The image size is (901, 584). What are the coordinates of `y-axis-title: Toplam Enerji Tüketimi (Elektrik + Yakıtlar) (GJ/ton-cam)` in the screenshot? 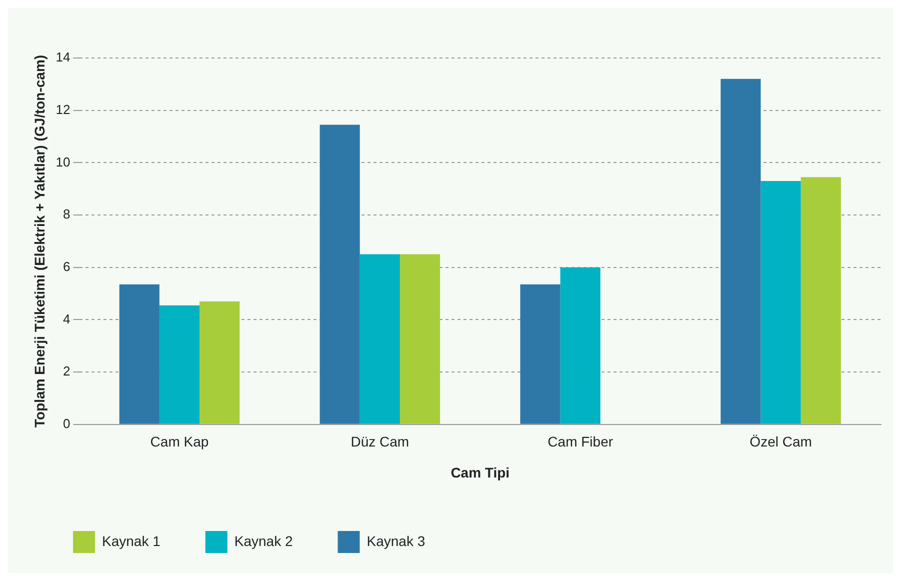 It's located at (39, 241).